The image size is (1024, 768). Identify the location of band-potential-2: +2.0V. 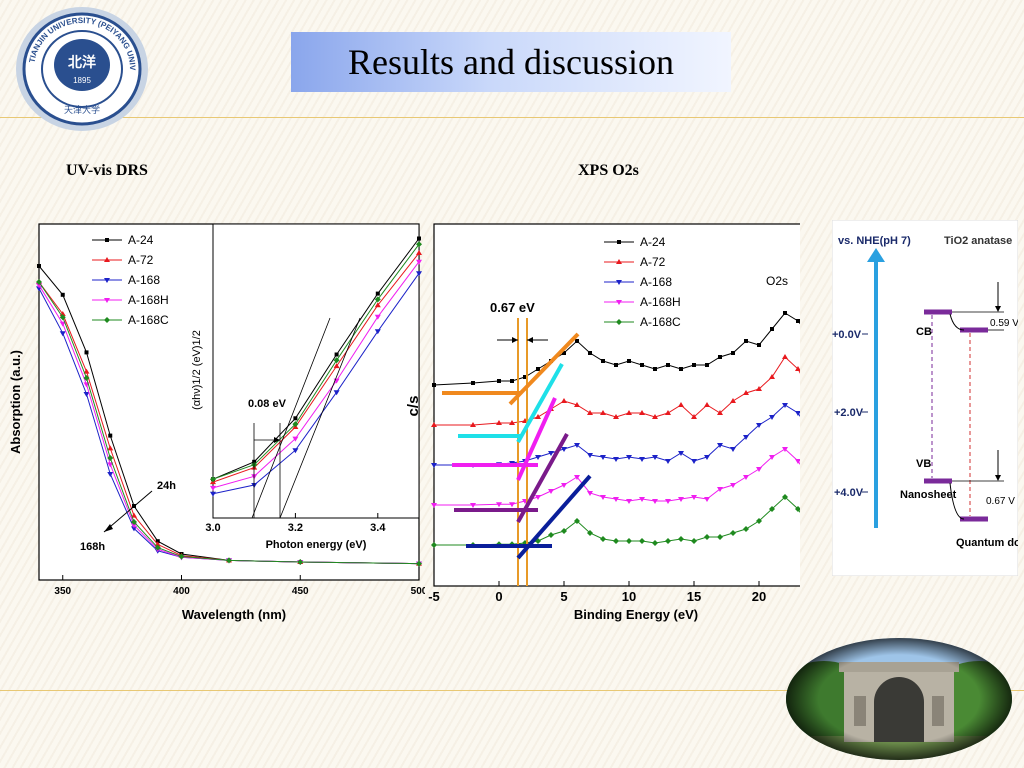
(849, 413).